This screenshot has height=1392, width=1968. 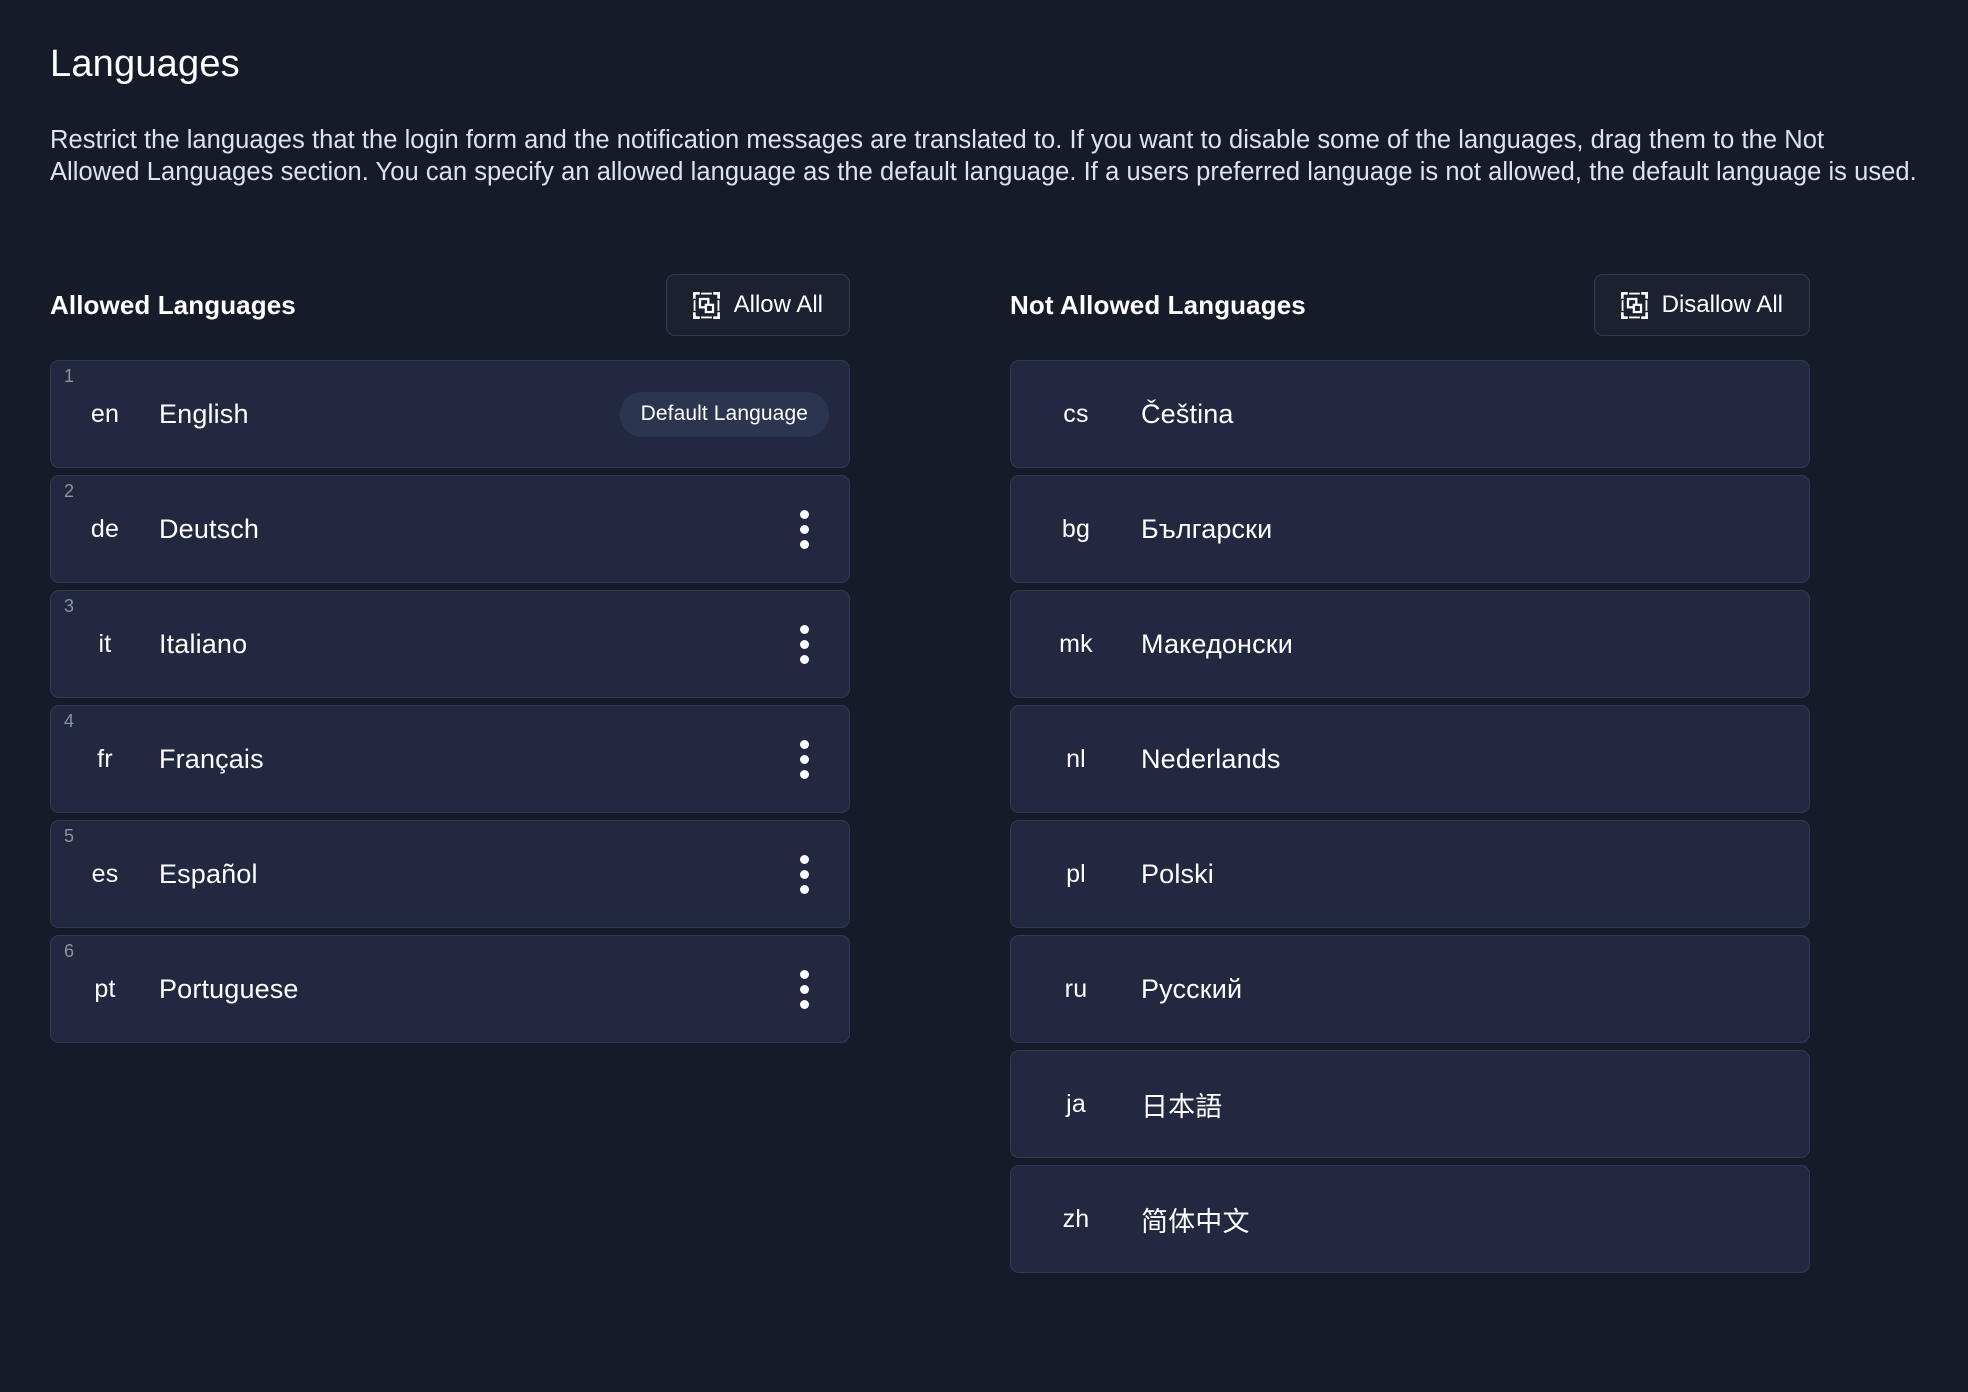 I want to click on language-code: ja, so click(x=1076, y=1103).